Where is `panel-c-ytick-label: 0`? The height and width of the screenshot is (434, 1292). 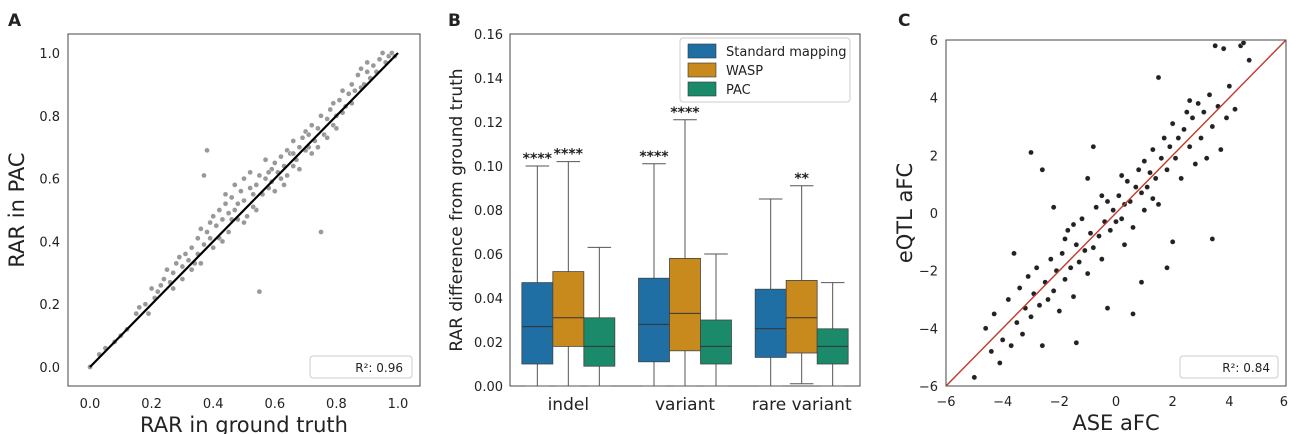 panel-c-ytick-label: 0 is located at coordinates (934, 214).